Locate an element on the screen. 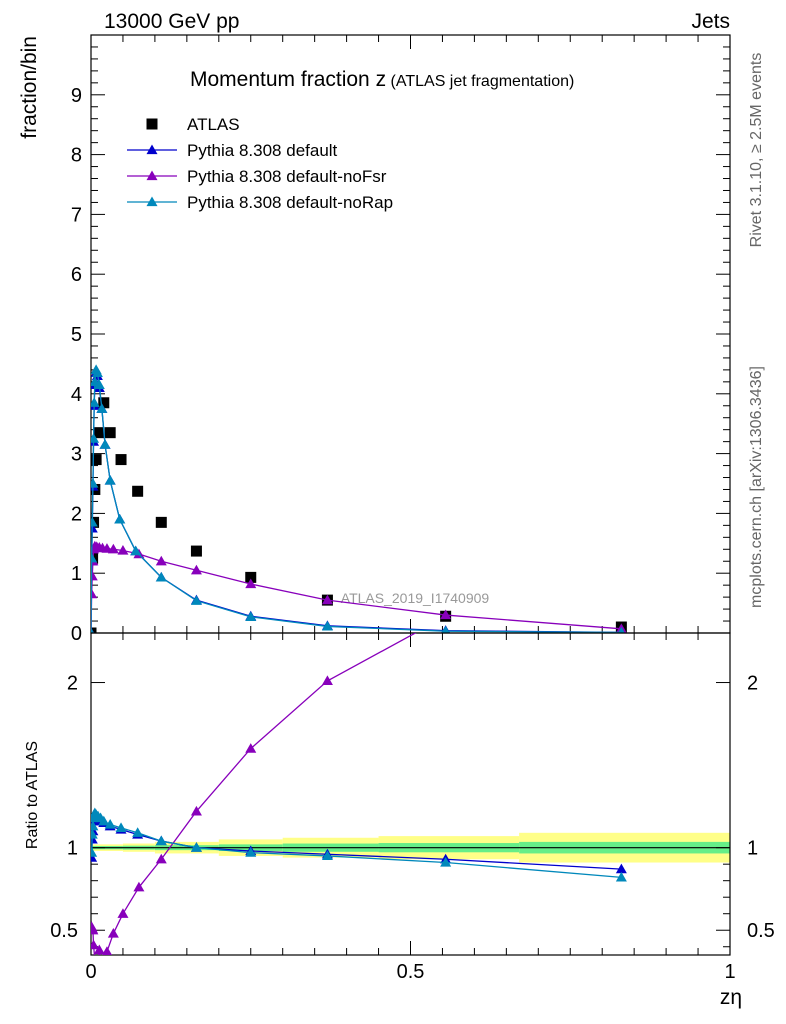 The image size is (786, 1024). main-plot-title-main: Momentum fraction z is located at coordinates (288, 79).